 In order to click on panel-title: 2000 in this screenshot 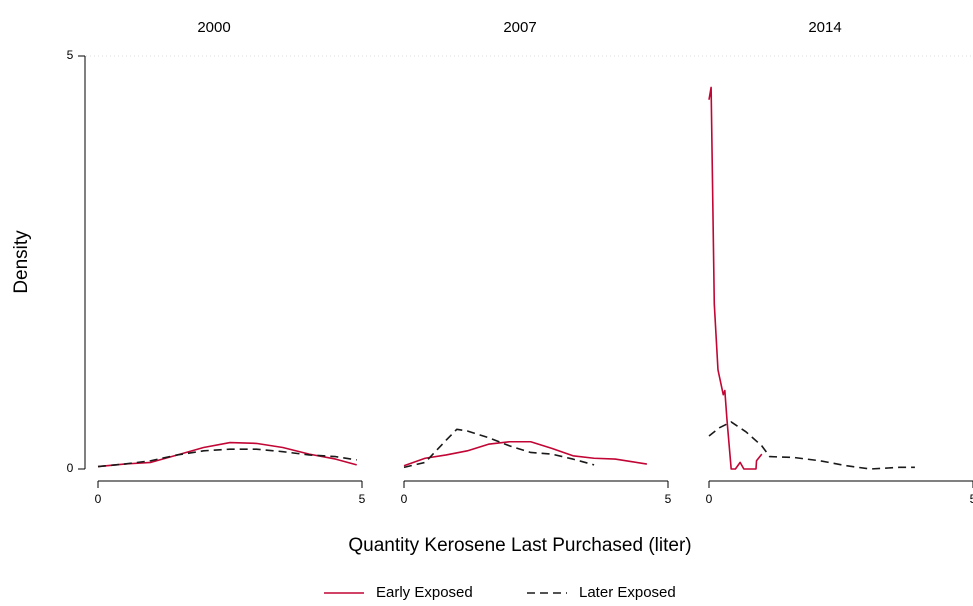, I will do `click(213, 27)`.